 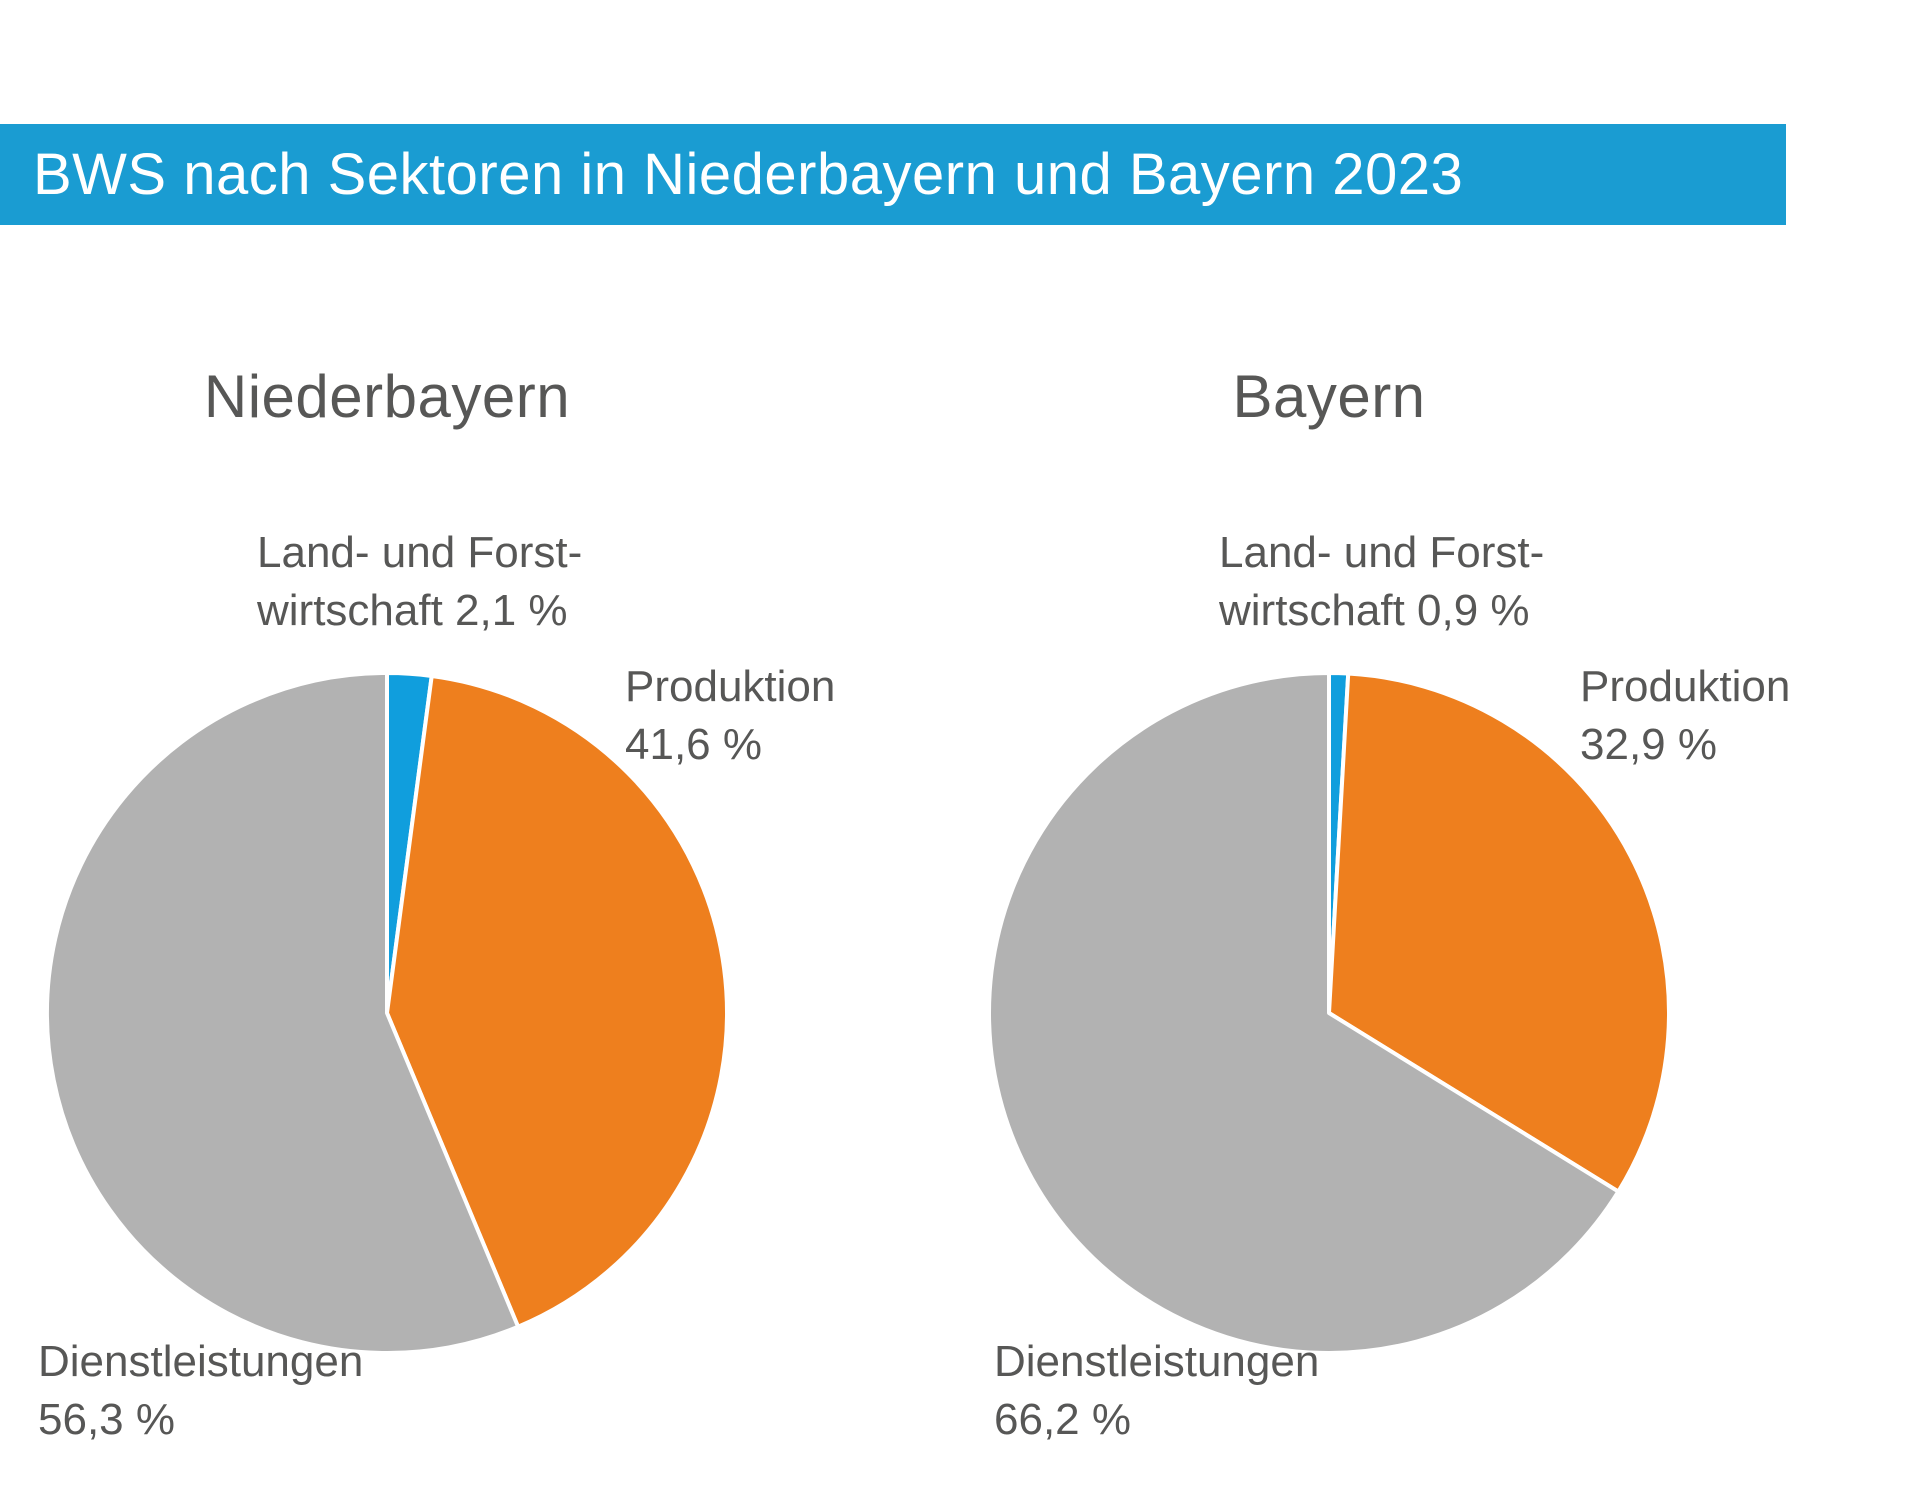 I want to click on pie-slice-dienstleistungen, so click(x=283, y=1013).